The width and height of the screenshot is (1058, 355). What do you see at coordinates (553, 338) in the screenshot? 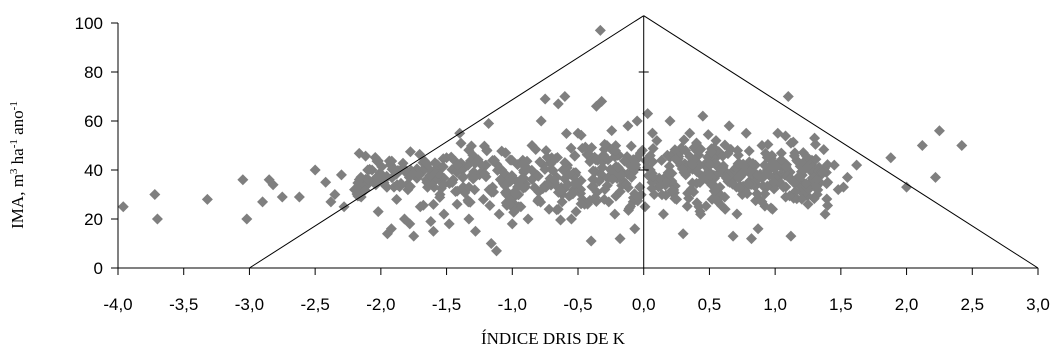
I see `x-axis-title: ÍNDICE DRIS DE K` at bounding box center [553, 338].